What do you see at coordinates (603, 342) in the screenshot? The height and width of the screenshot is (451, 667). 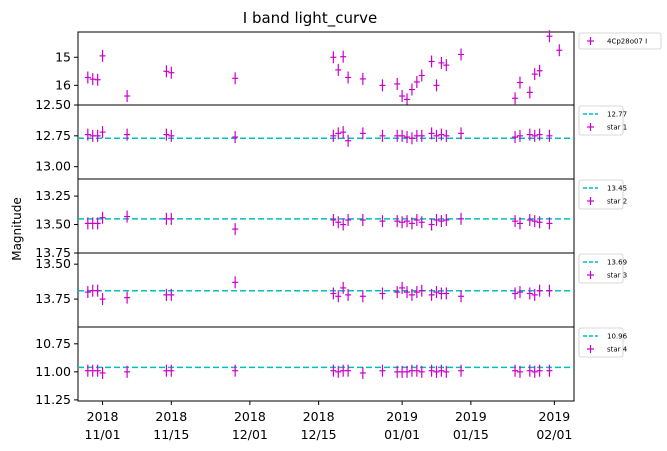 I see `legend: 10.96 star 4` at bounding box center [603, 342].